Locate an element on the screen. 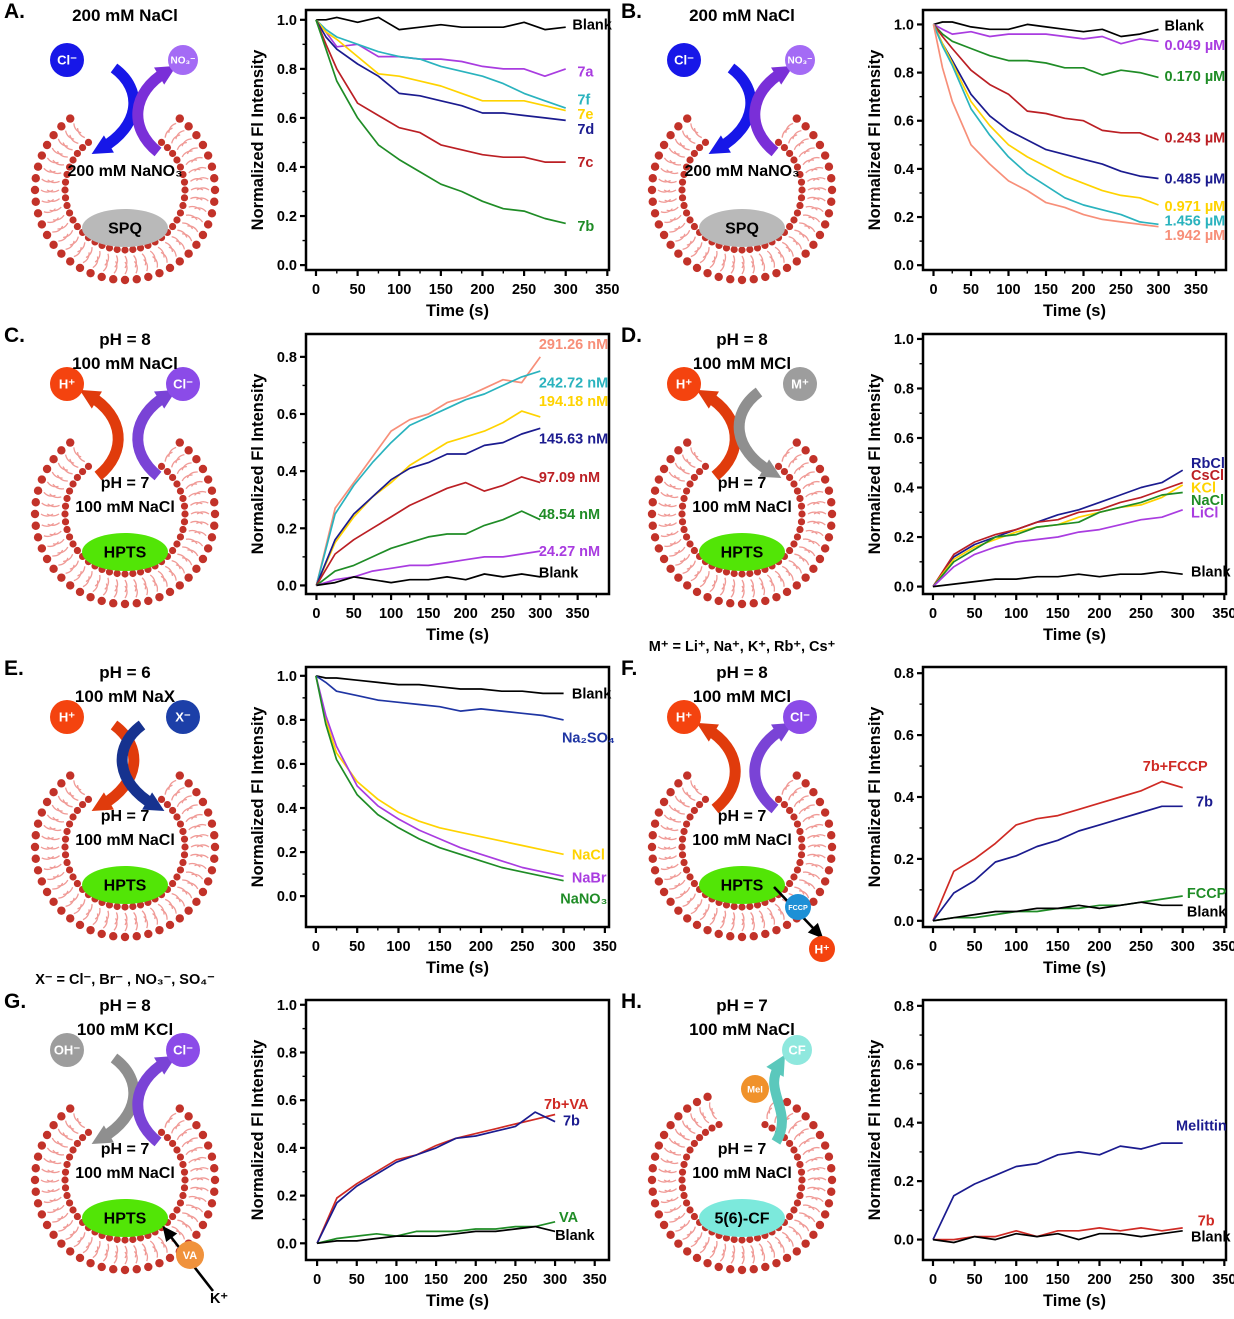 The image size is (1234, 1319). series-line-48.54 nM is located at coordinates (428, 548).